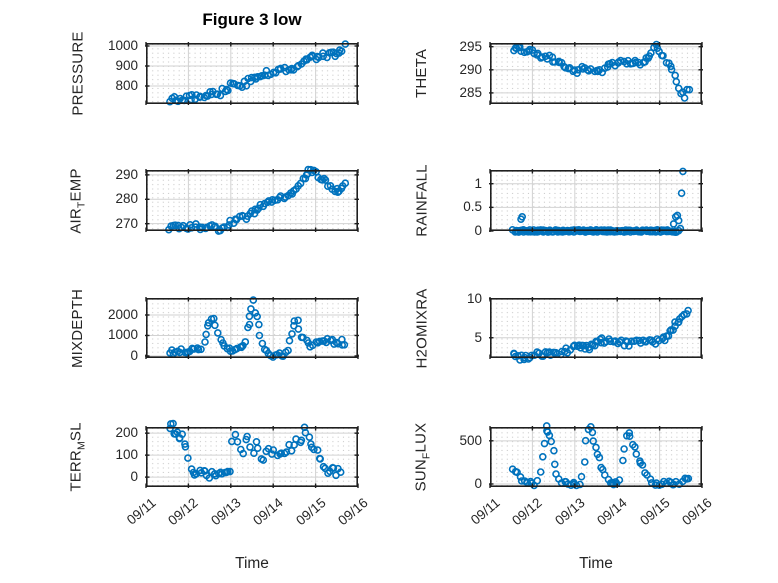  I want to click on y-tick-label: 290, so click(470, 69).